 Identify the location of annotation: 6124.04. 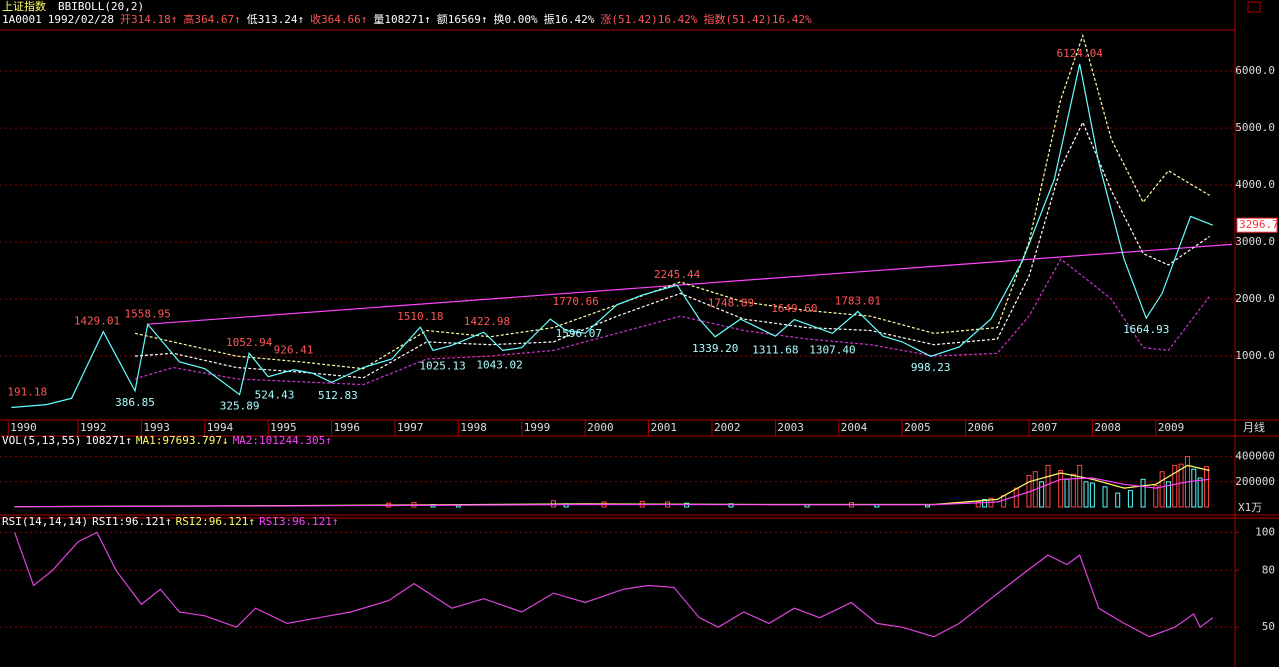
(1079, 53).